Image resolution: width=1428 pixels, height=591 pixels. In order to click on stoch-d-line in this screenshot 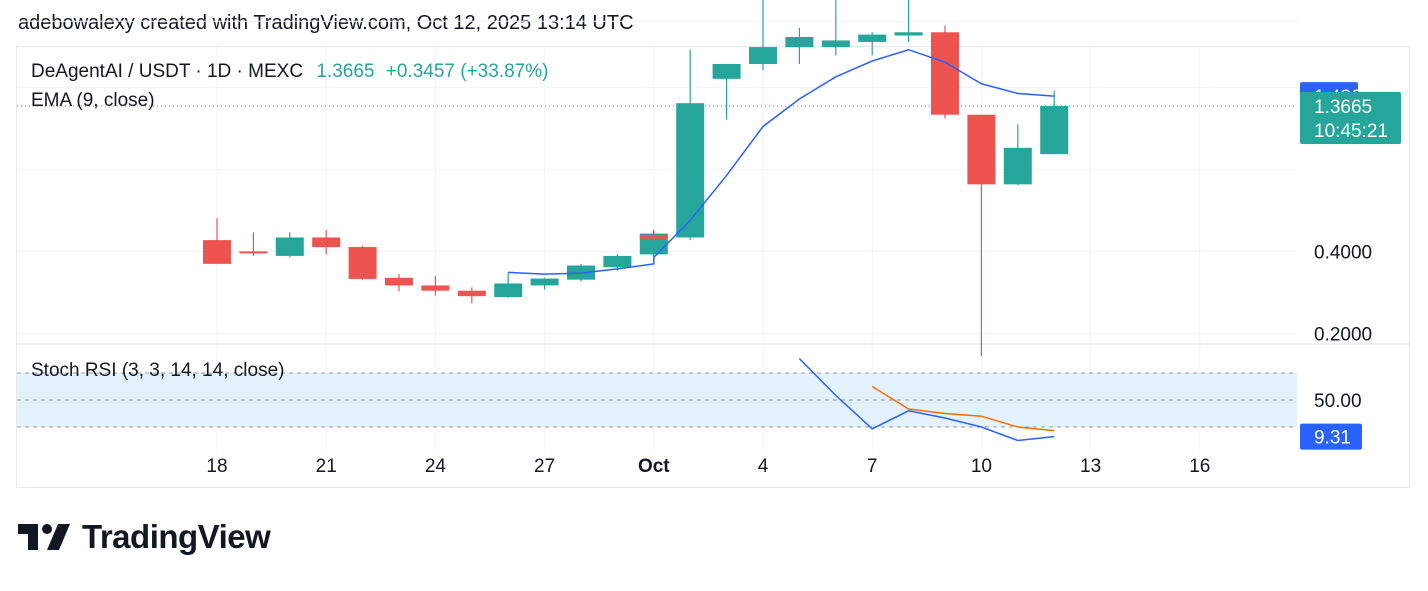, I will do `click(963, 408)`.